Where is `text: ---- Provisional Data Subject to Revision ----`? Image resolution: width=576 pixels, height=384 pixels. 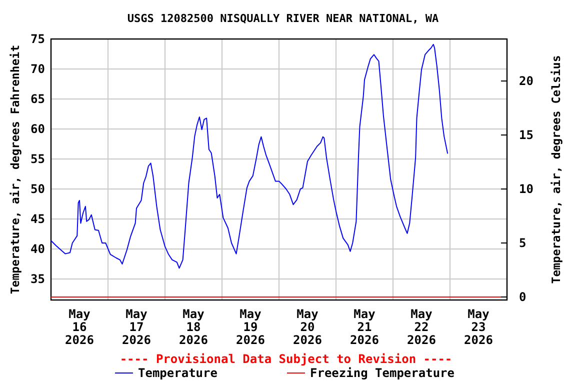 text: ---- Provisional Data Subject to Revision ---- is located at coordinates (286, 359).